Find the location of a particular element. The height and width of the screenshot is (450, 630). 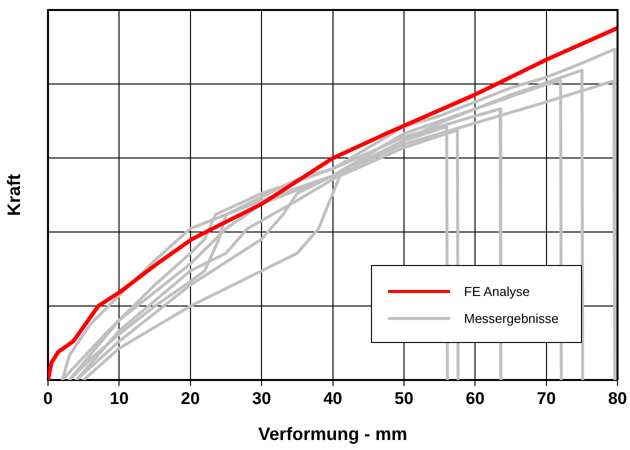

legend-label: FE Analyse is located at coordinates (497, 291).